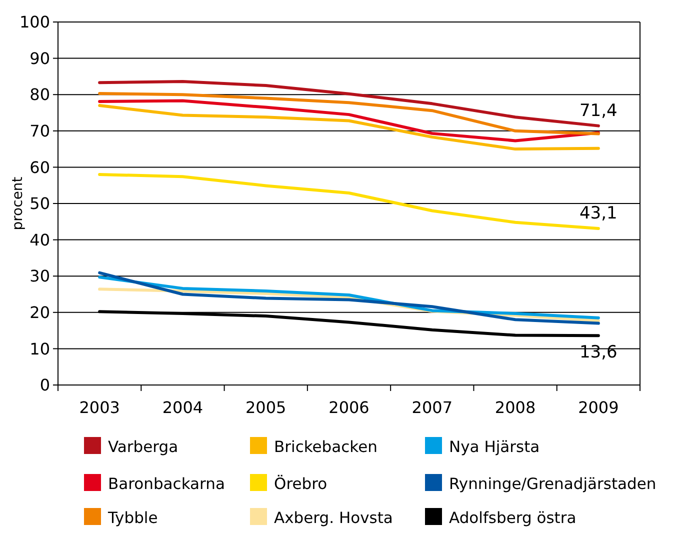  I want to click on legend-label: Rynninge/Grenadjärstaden, so click(552, 484).